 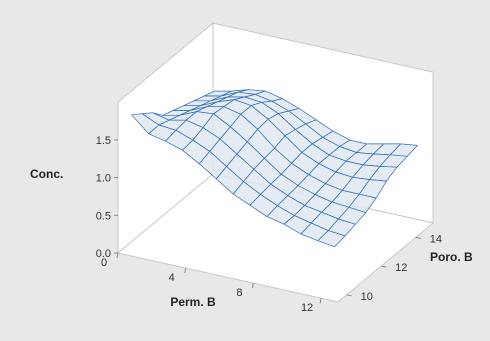 I want to click on x-tick-label: 8, so click(x=239, y=293).